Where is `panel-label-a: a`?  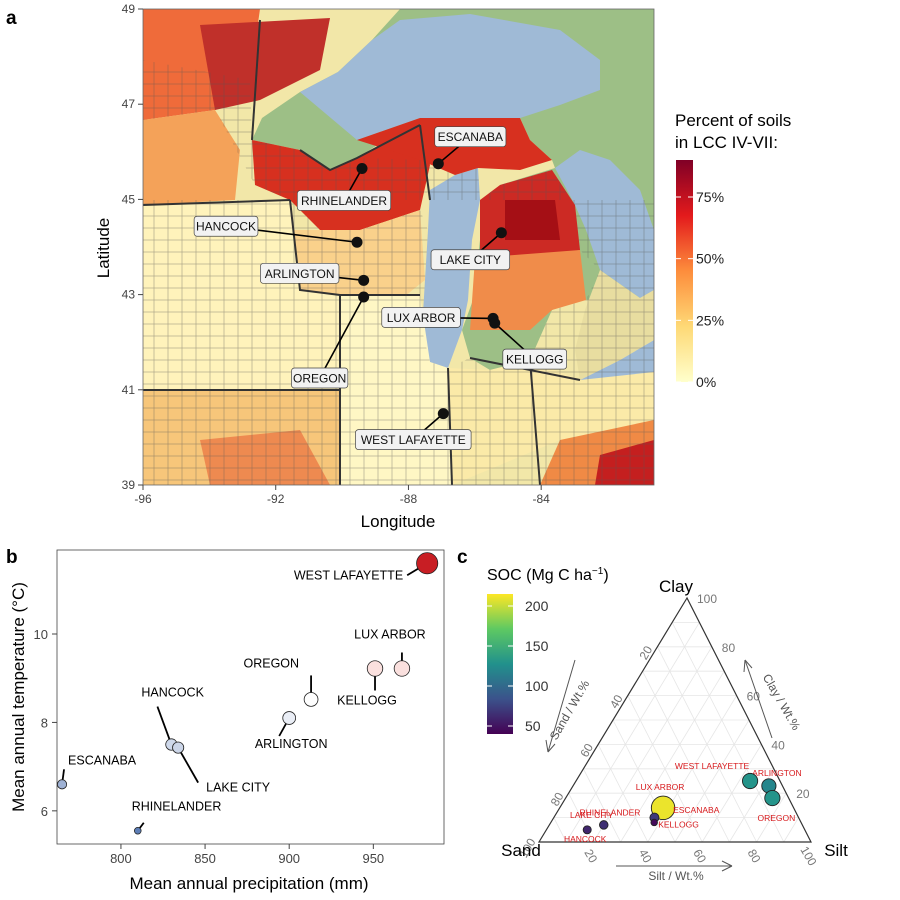 panel-label-a: a is located at coordinates (11, 18).